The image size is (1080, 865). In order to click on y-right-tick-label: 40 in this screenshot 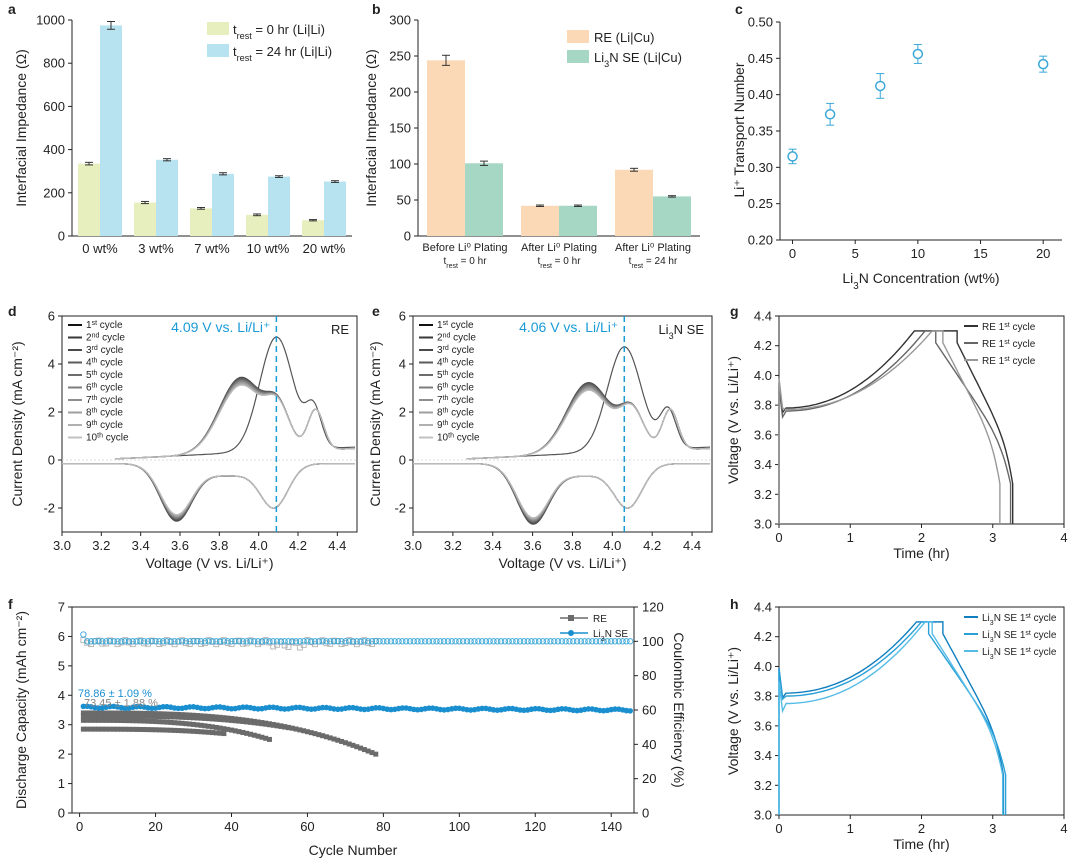, I will do `click(649, 744)`.